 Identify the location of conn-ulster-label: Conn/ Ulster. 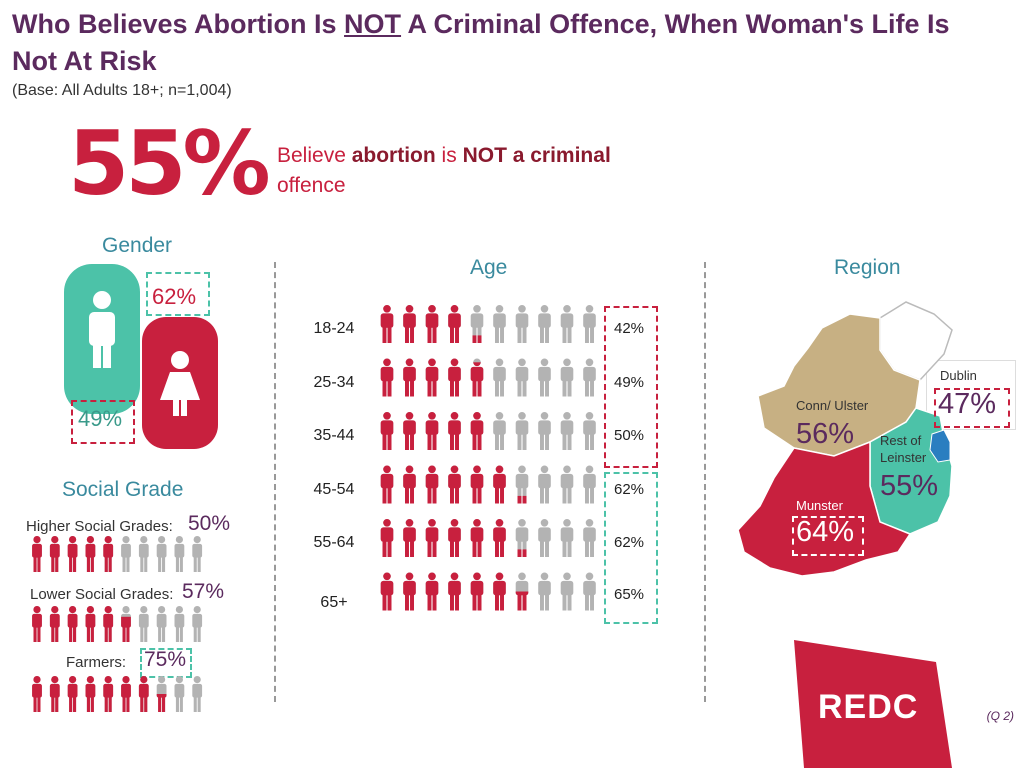
(832, 405).